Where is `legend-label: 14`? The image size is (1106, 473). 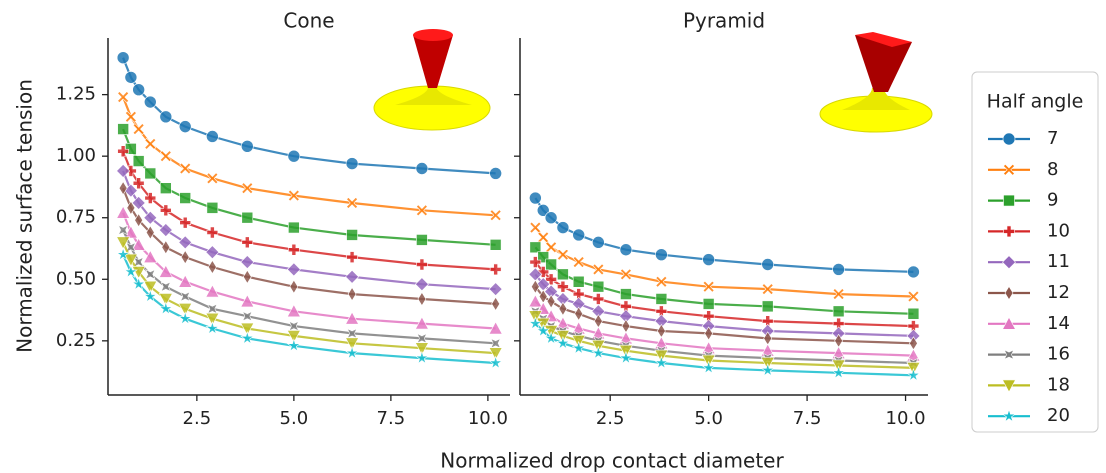 legend-label: 14 is located at coordinates (1058, 323).